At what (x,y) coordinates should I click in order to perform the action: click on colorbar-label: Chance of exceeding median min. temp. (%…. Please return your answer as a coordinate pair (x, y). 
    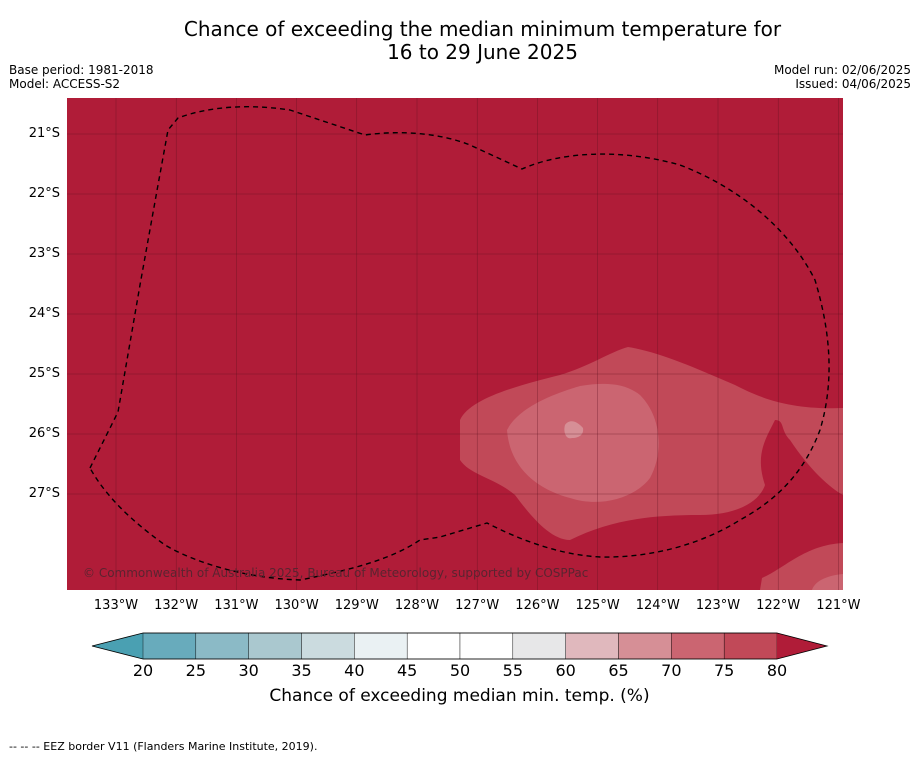
    Looking at the image, I should click on (459, 696).